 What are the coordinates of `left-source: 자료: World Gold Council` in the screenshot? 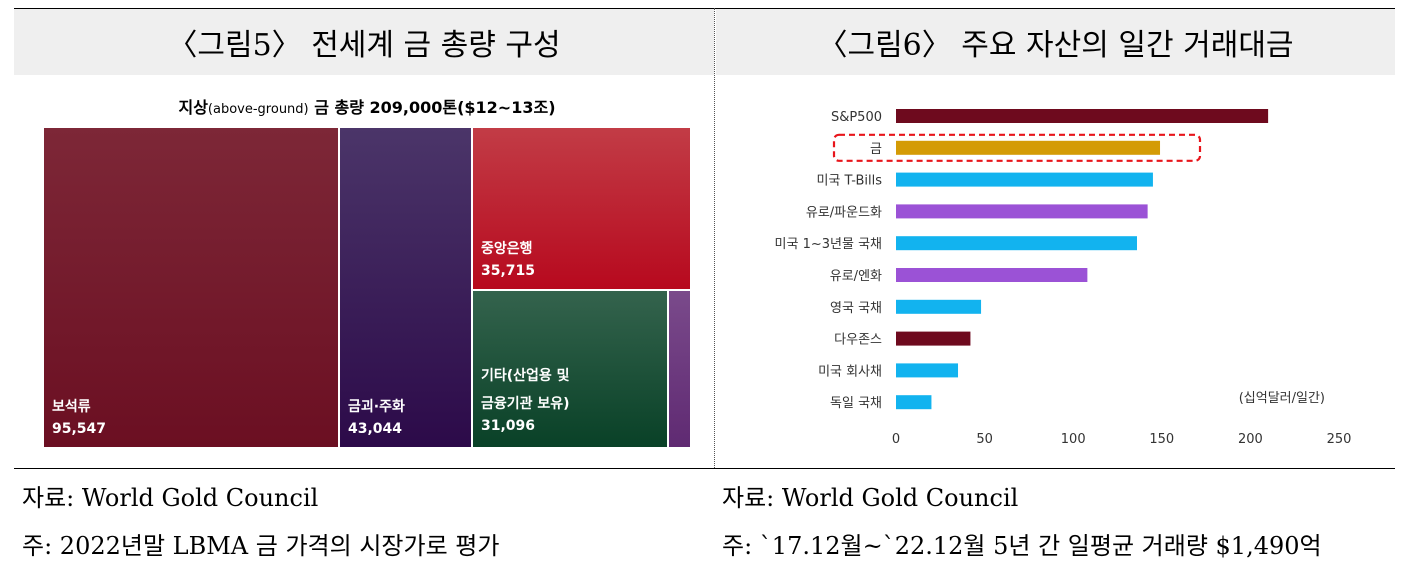 It's located at (170, 498).